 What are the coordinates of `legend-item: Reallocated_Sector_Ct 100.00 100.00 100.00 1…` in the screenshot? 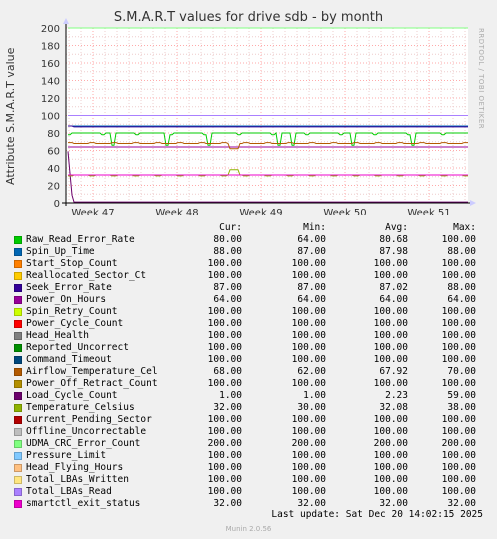 It's located at (248, 276).